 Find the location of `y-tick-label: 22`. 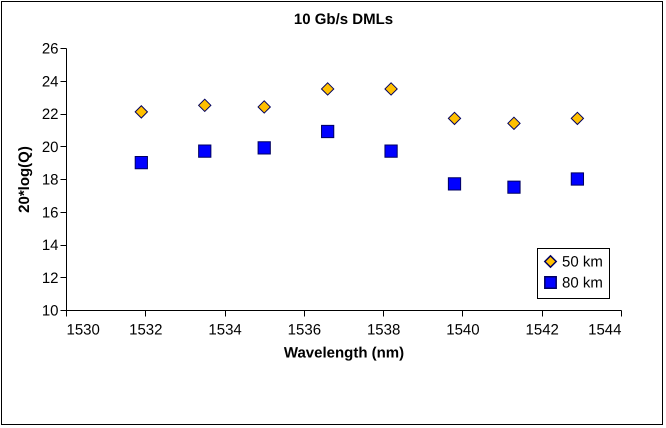

y-tick-label: 22 is located at coordinates (50, 114).